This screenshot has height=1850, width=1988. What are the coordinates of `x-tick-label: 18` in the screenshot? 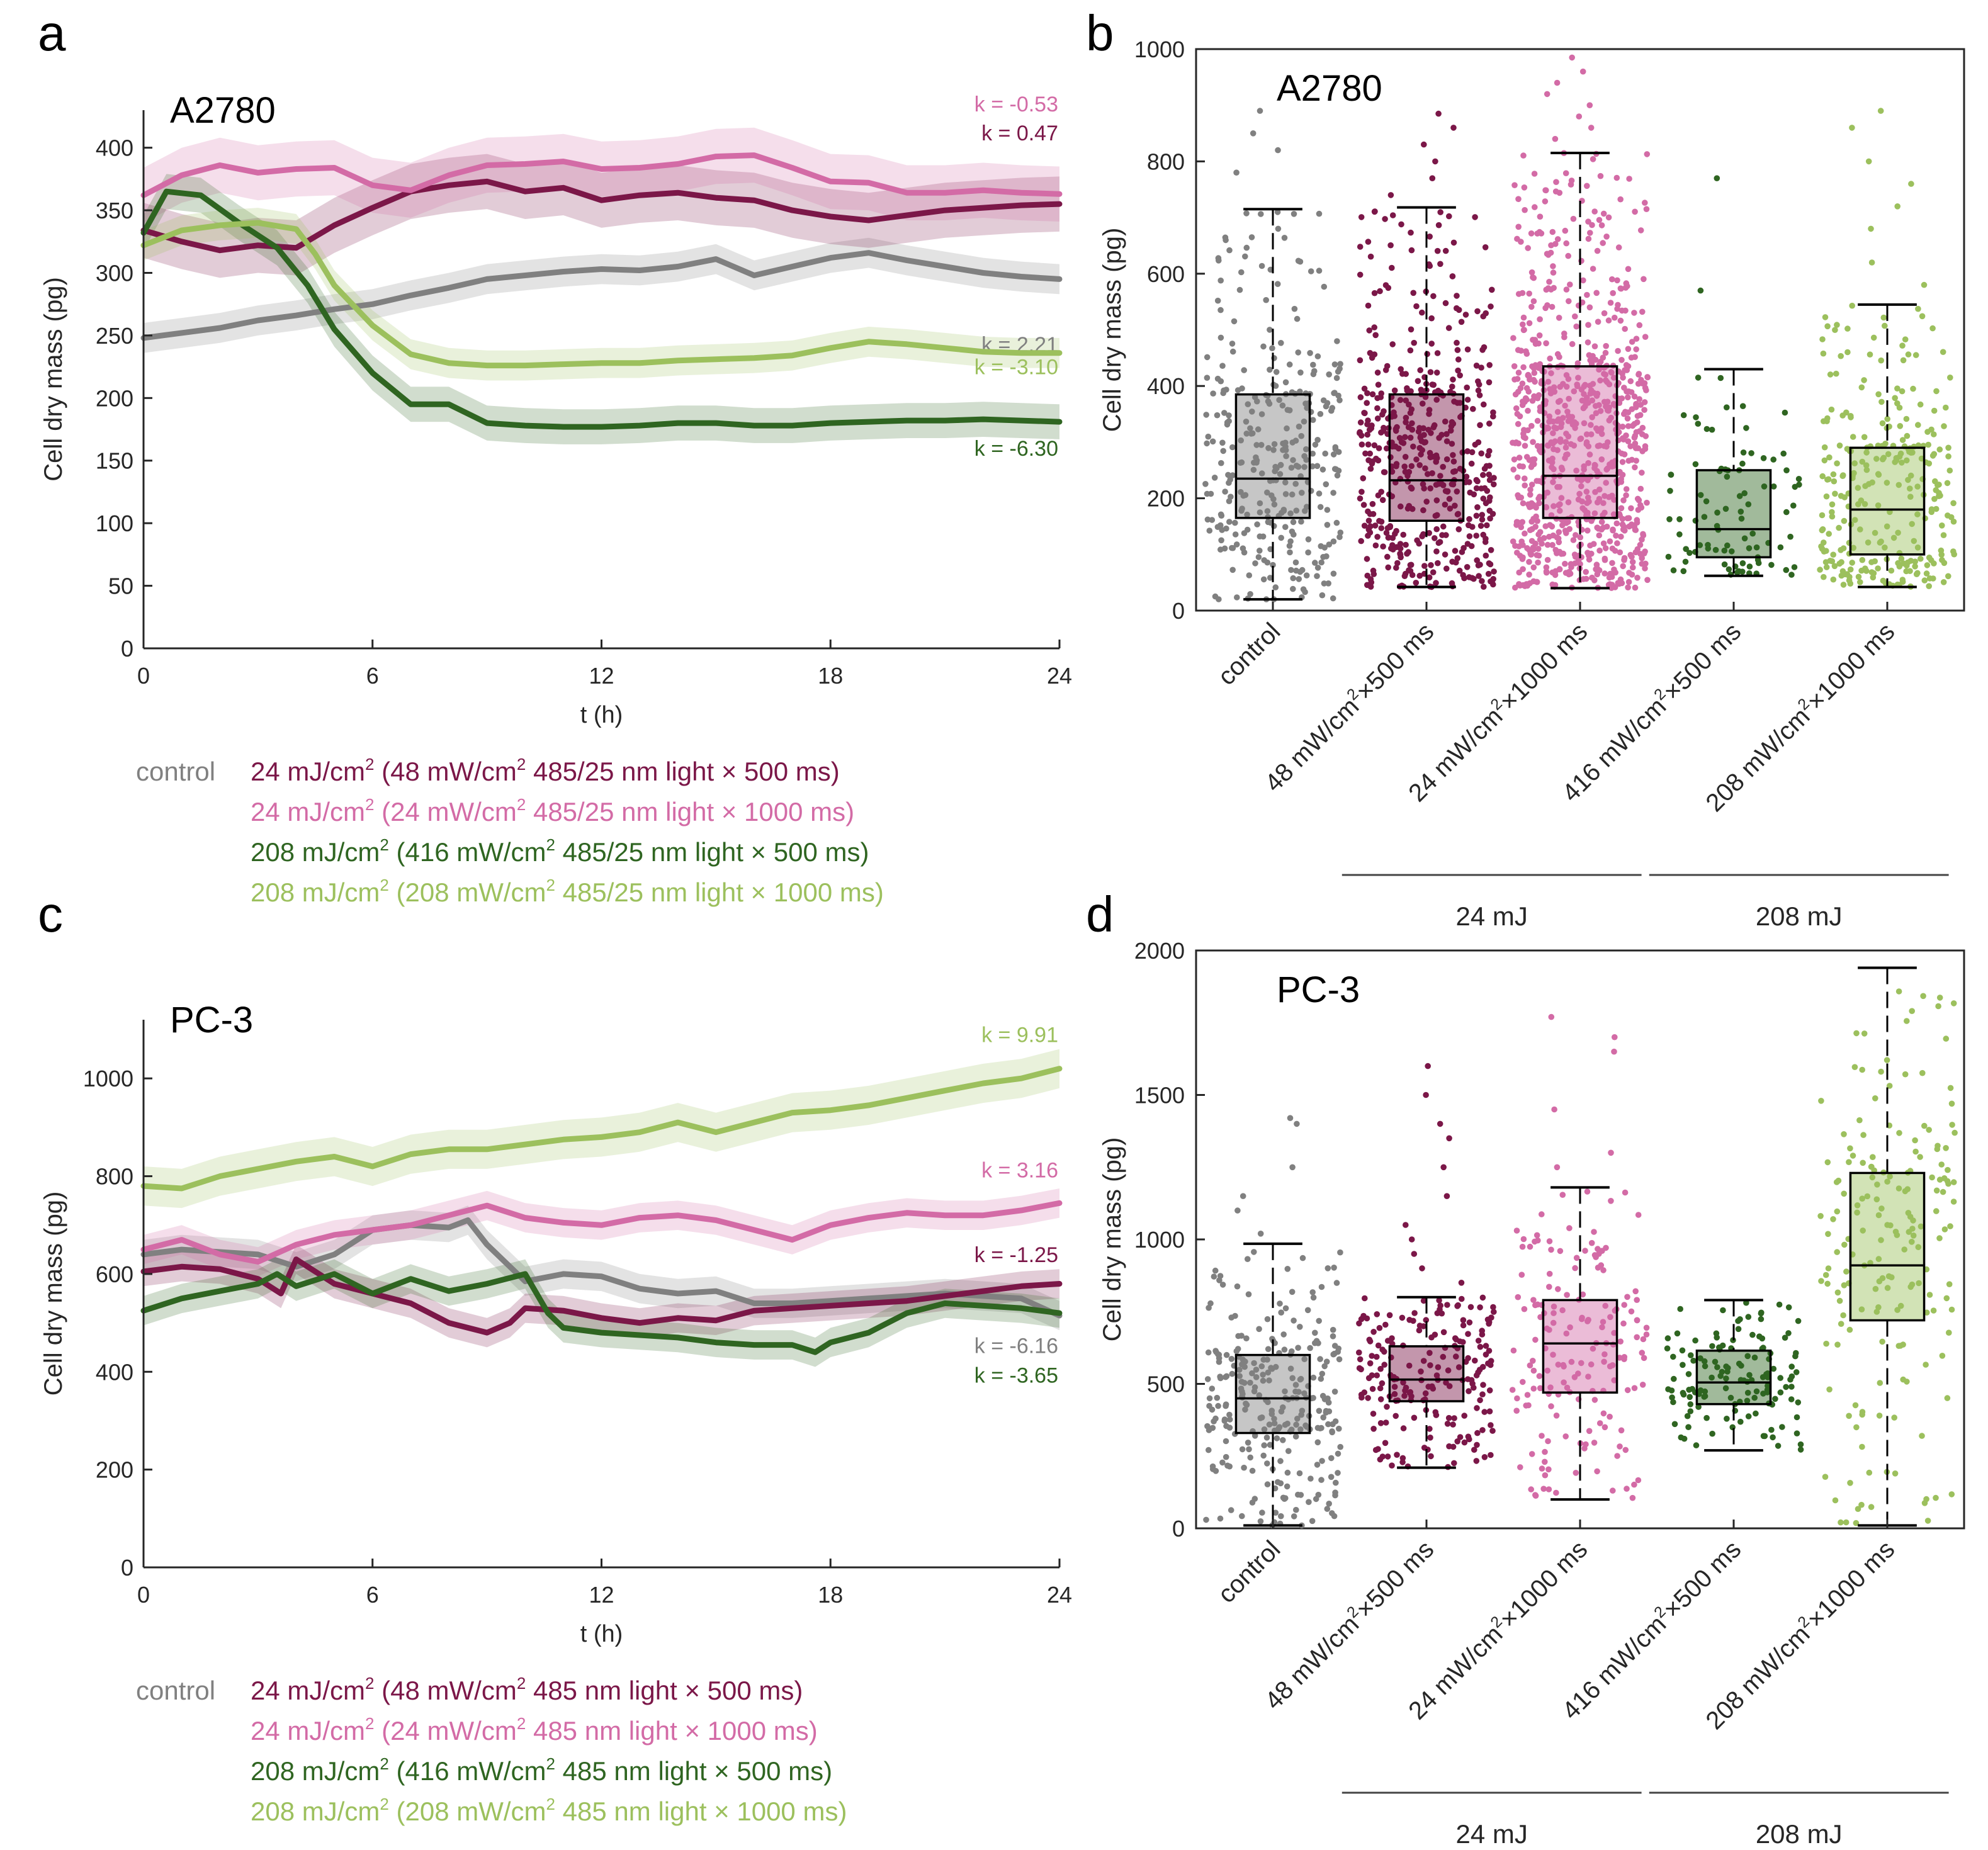 It's located at (830, 676).